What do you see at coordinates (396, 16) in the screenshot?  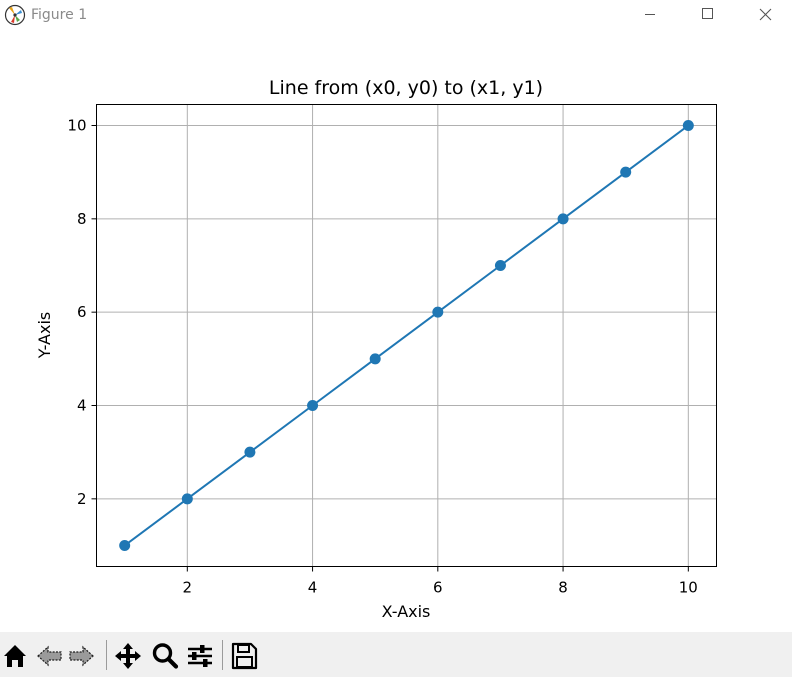 I see `title-bar: Figure 1` at bounding box center [396, 16].